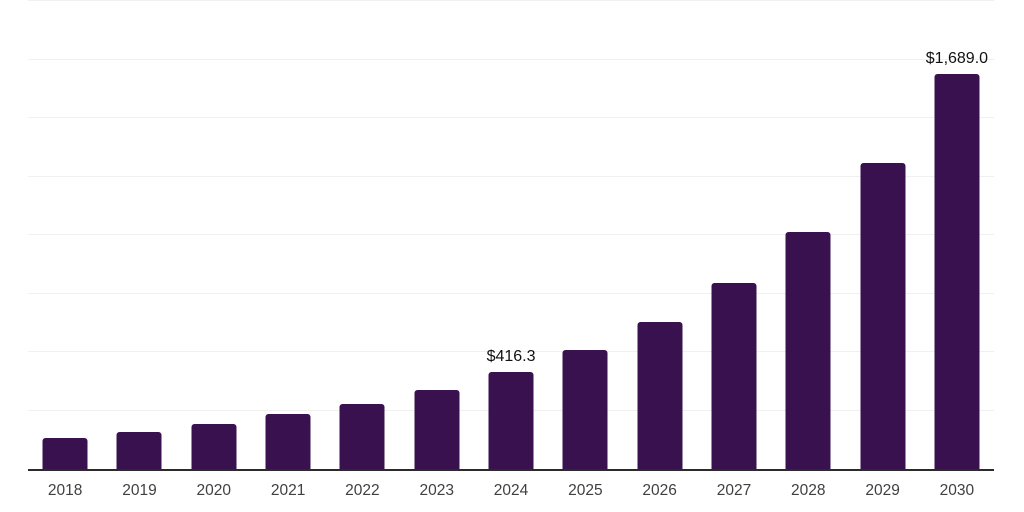  What do you see at coordinates (362, 436) in the screenshot?
I see `bar-2022` at bounding box center [362, 436].